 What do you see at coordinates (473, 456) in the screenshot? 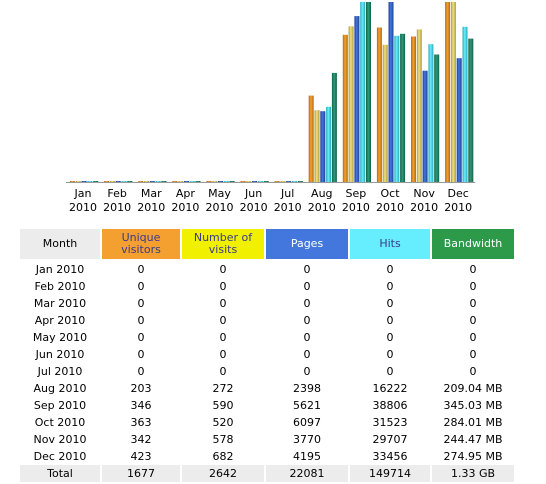
I see `cell-bandwidth: 274.95 MB` at bounding box center [473, 456].